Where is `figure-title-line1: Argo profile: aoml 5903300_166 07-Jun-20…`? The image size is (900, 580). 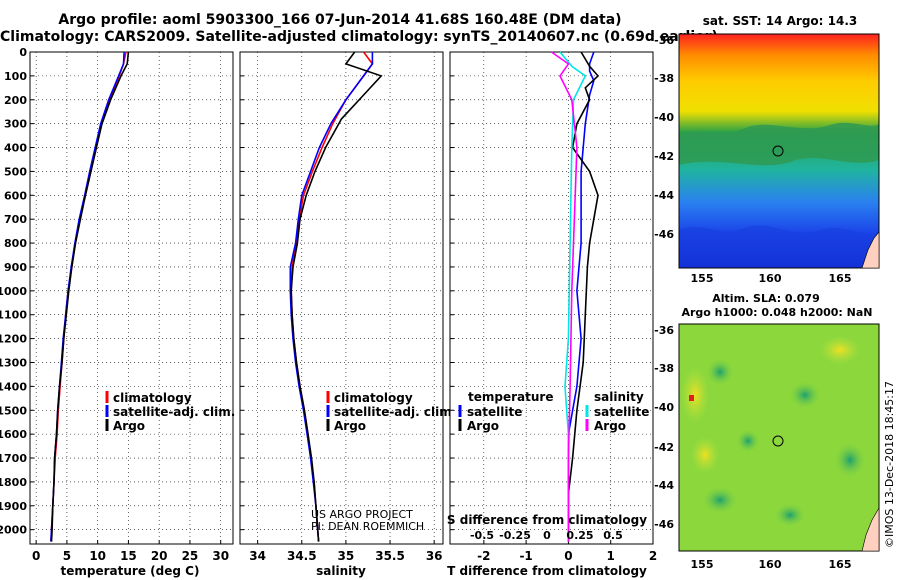 figure-title-line1: Argo profile: aoml 5903300_166 07-Jun-20… is located at coordinates (340, 20).